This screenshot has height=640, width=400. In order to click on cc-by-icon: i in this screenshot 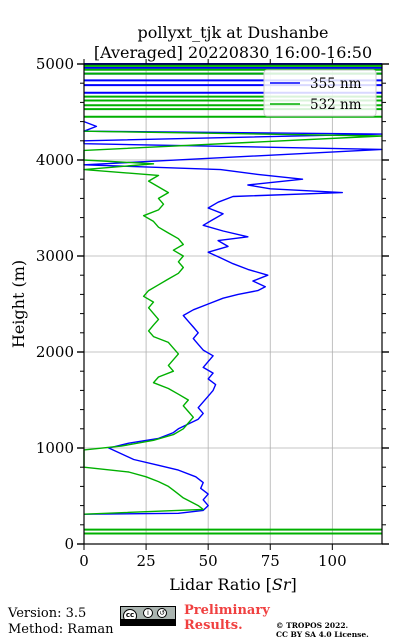, I will do `click(148, 613)`.